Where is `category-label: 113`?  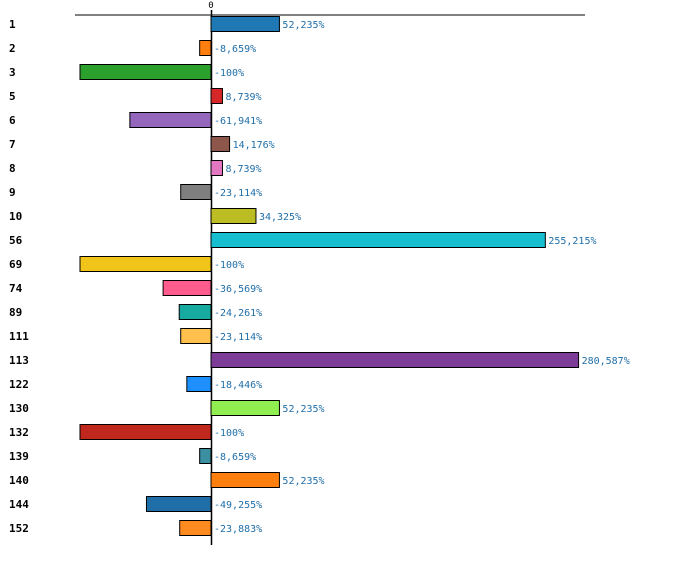
category-label: 113 is located at coordinates (19, 360).